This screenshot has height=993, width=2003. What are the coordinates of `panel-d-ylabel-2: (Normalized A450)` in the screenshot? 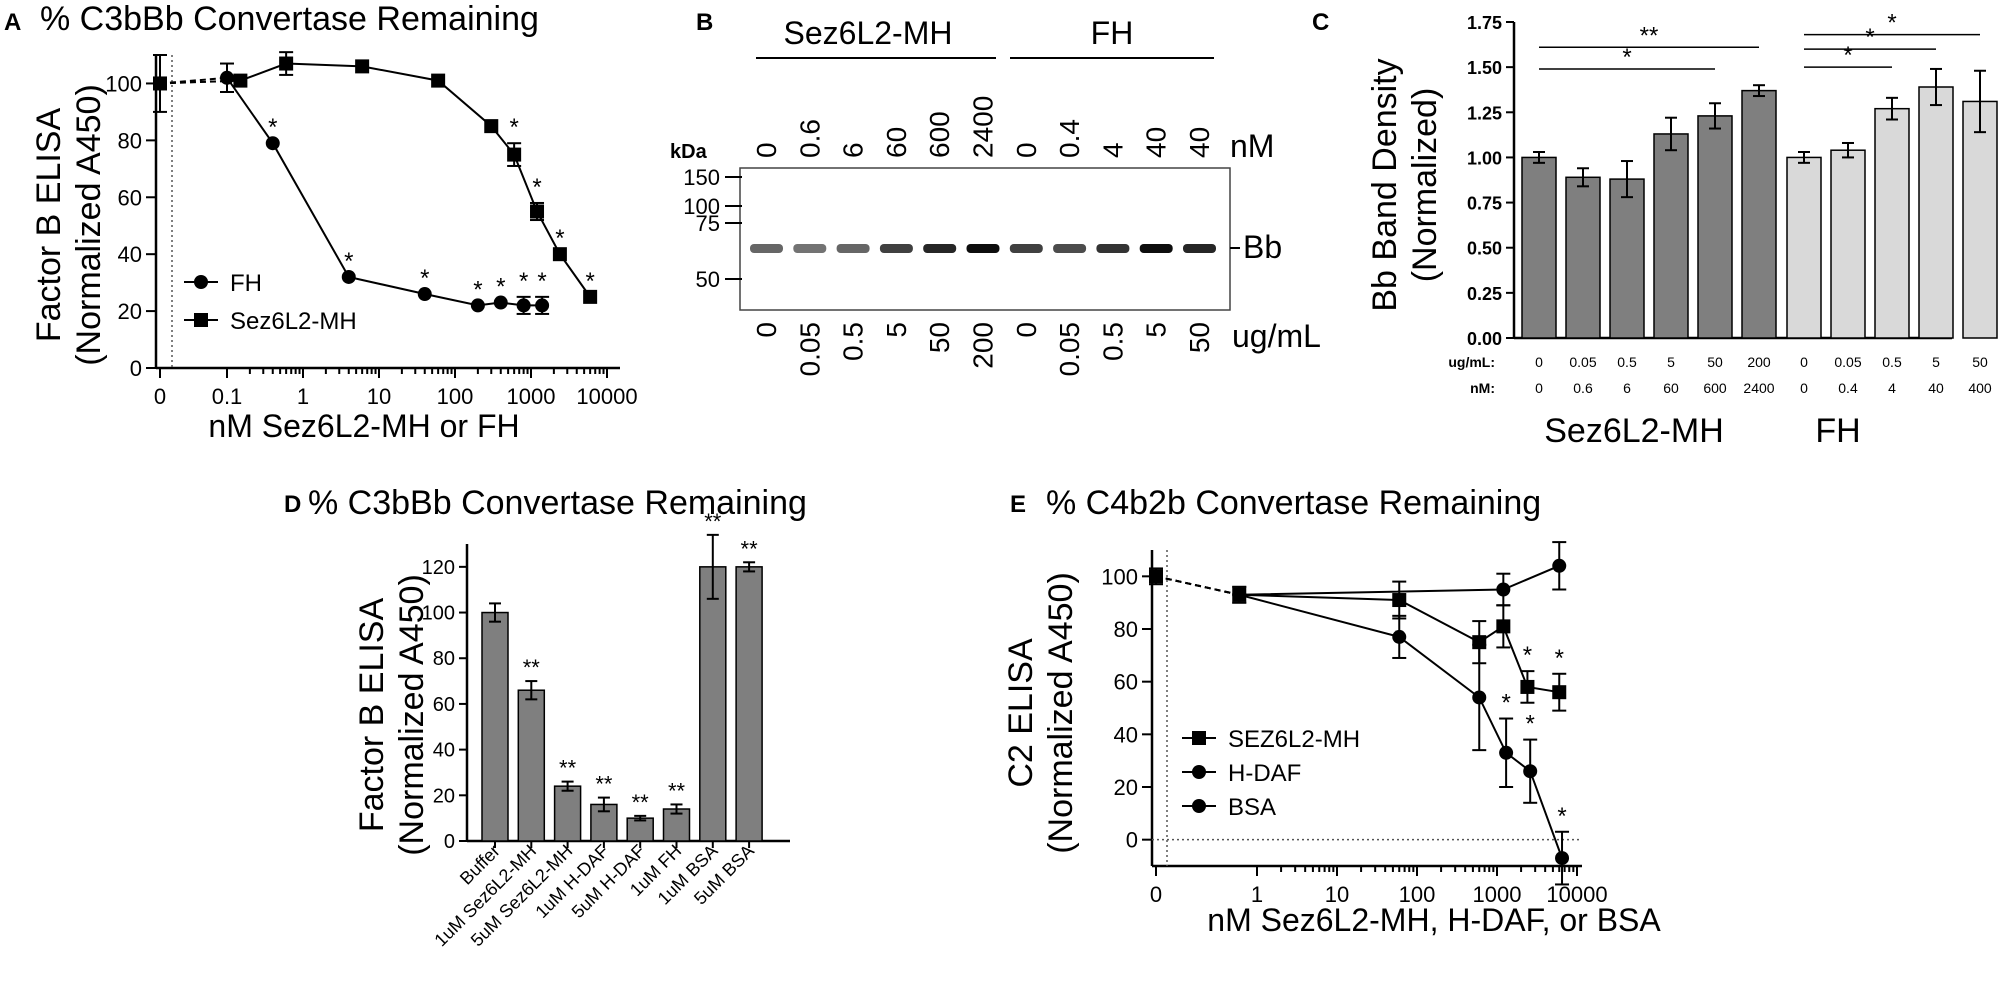 It's located at (412, 715).